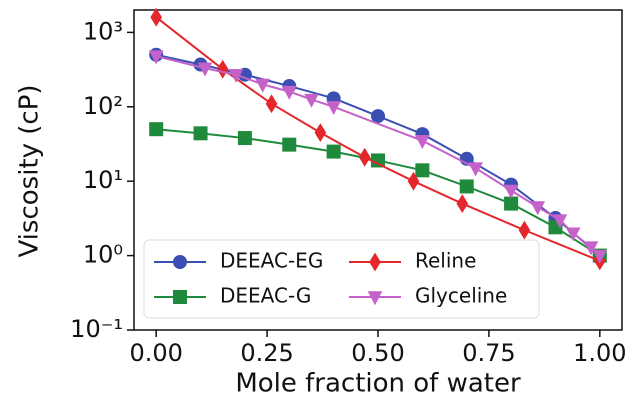 The image size is (641, 405). Describe the element at coordinates (103, 255) in the screenshot. I see `y-tick-label: 10⁰` at that location.